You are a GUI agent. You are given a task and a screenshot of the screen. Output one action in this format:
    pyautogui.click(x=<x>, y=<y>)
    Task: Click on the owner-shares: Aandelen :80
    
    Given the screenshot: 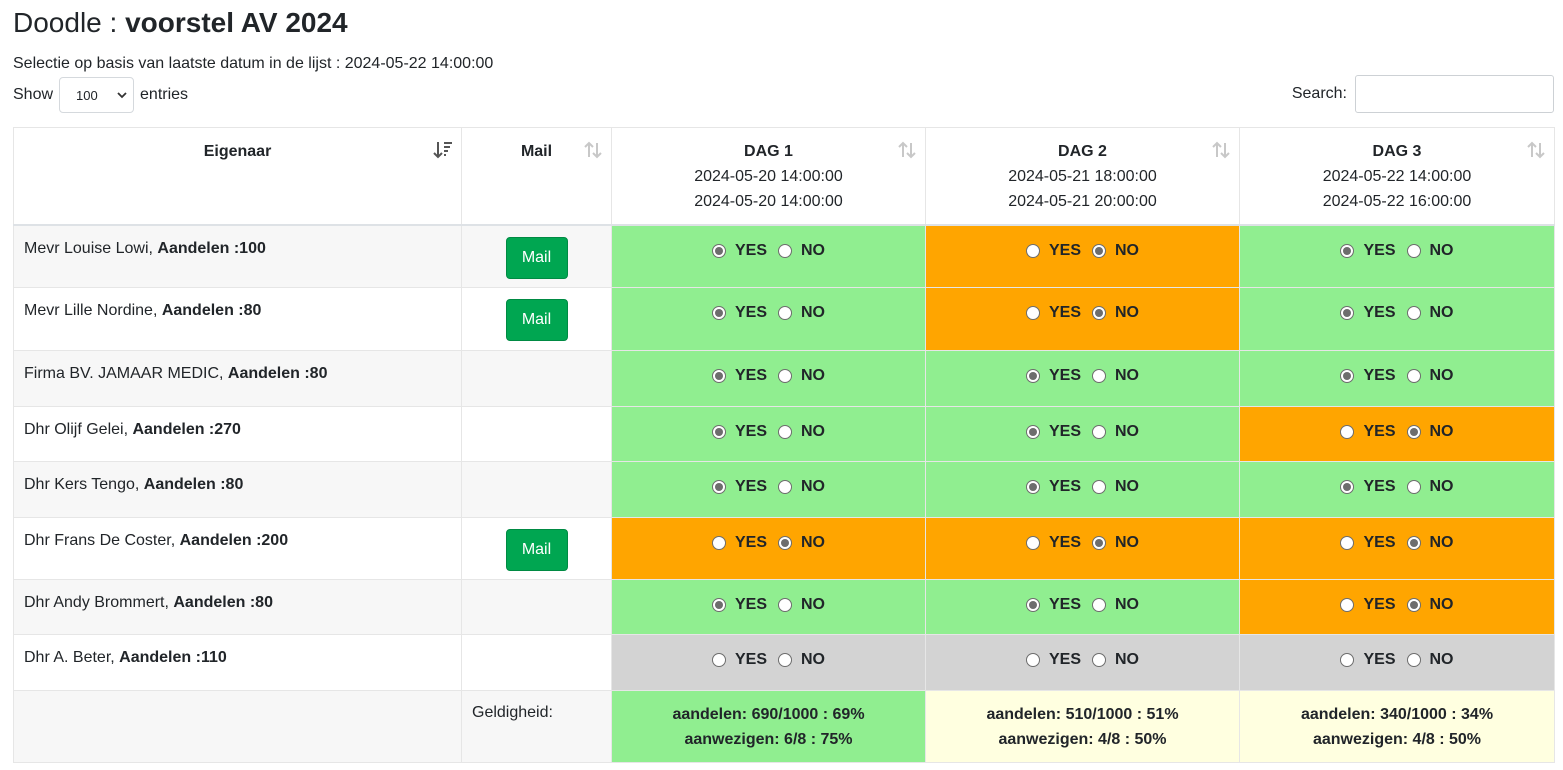 What is the action you would take?
    pyautogui.click(x=193, y=484)
    